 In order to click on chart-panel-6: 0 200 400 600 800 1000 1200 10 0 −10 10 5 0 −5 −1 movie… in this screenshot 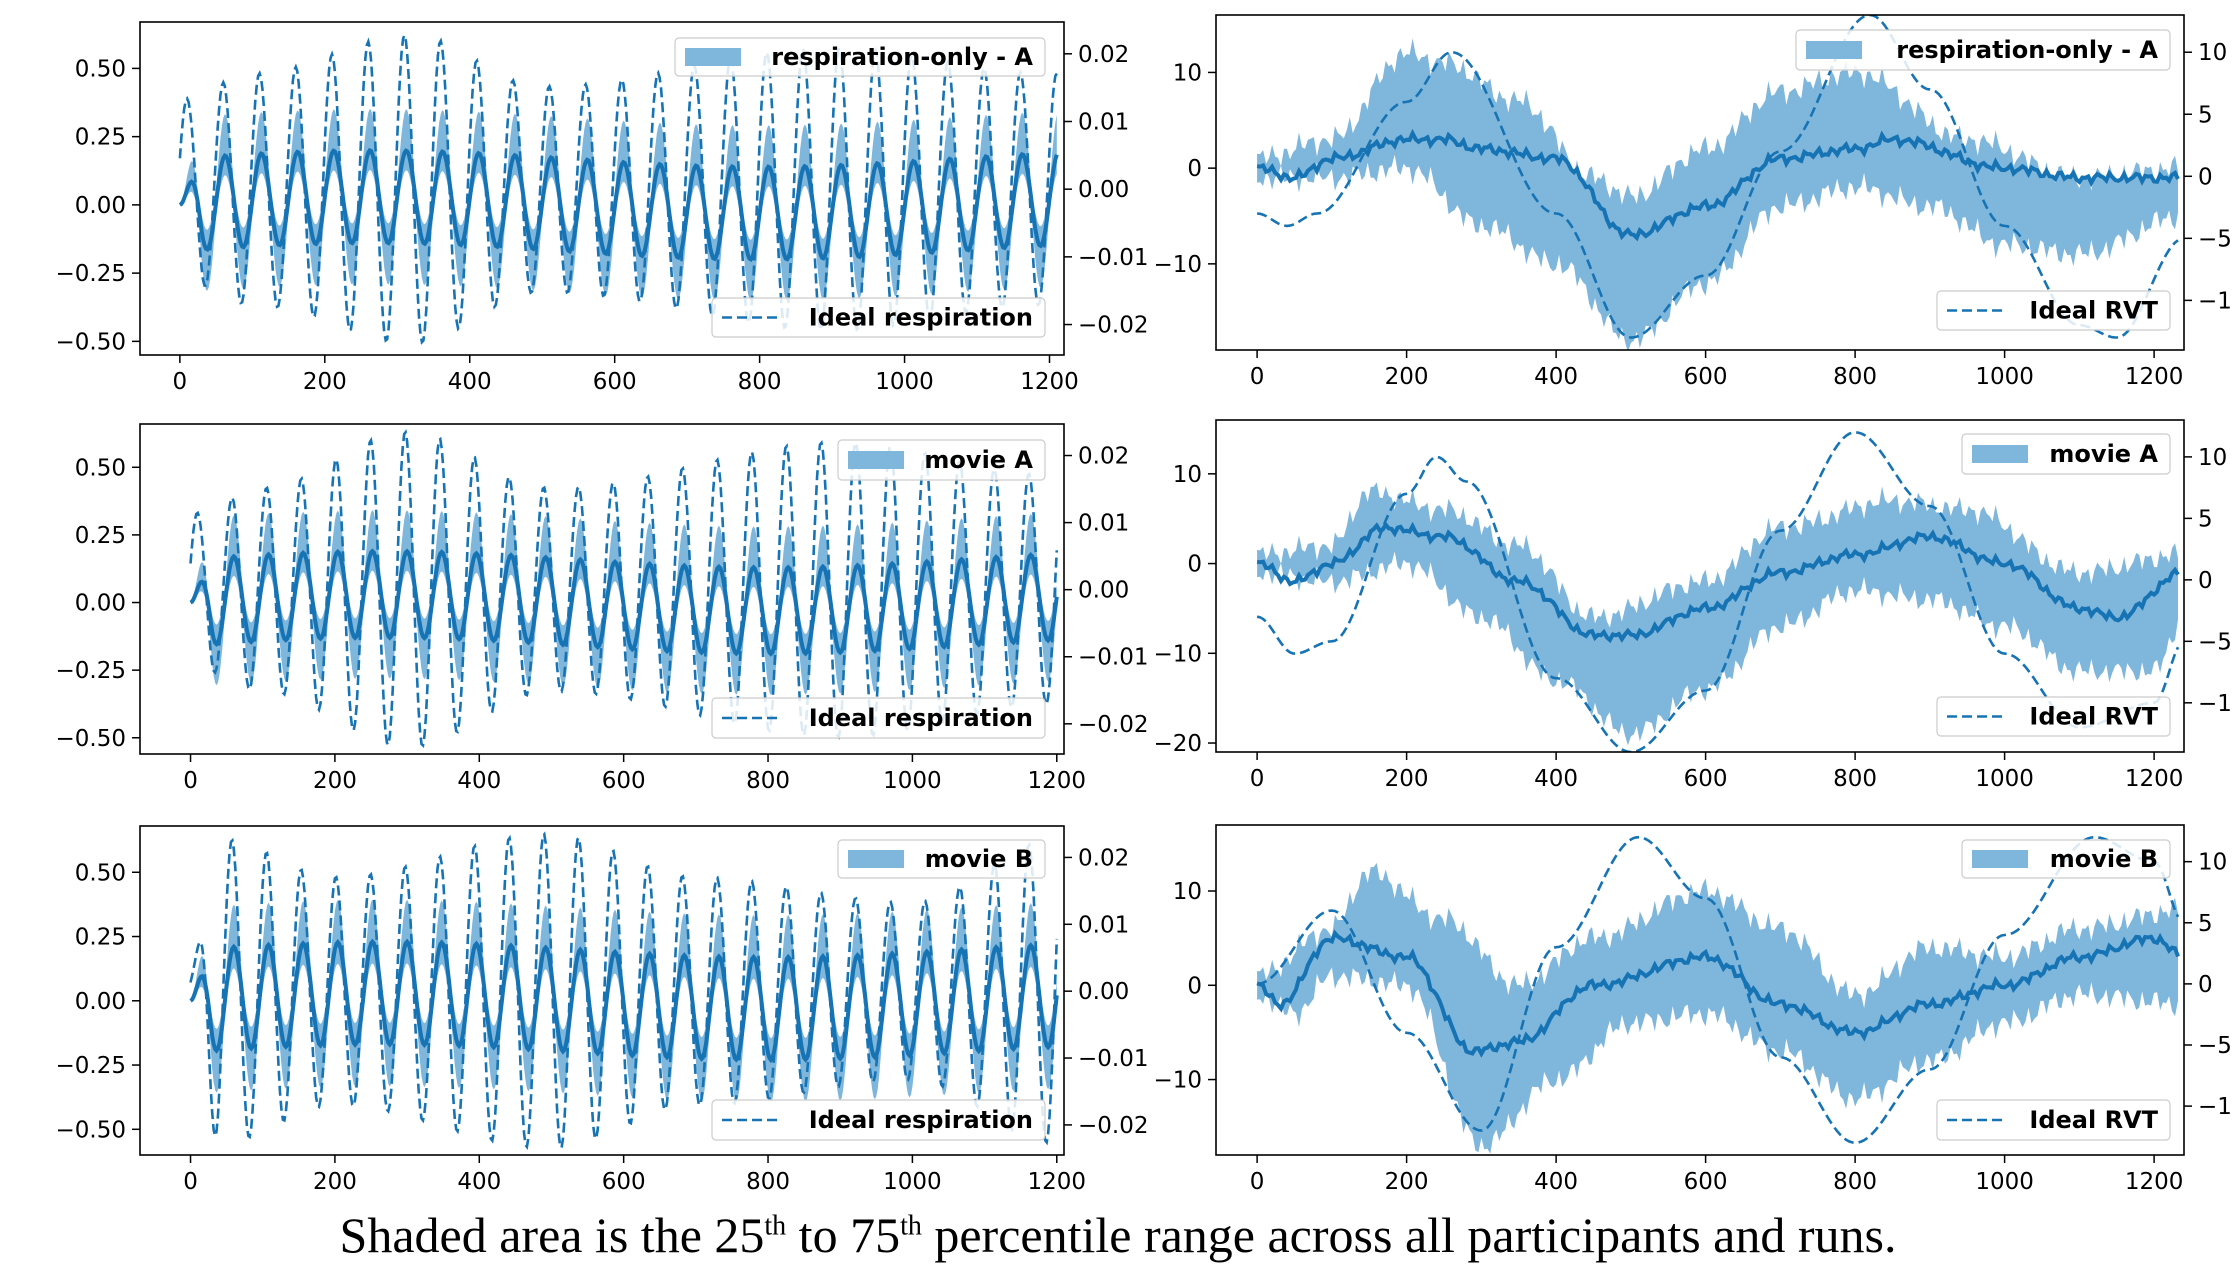, I will do `click(1692, 1009)`.